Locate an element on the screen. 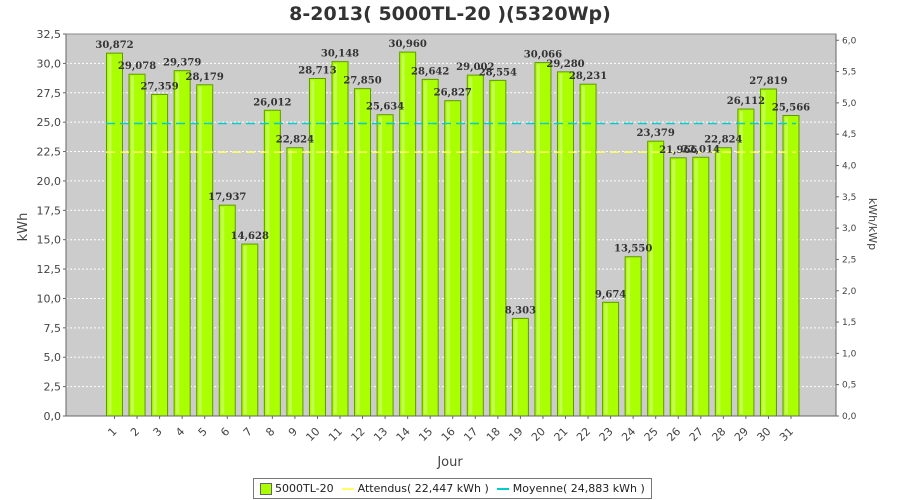 This screenshot has width=900, height=500. y-tick-label: 2,5 is located at coordinates (53, 387).